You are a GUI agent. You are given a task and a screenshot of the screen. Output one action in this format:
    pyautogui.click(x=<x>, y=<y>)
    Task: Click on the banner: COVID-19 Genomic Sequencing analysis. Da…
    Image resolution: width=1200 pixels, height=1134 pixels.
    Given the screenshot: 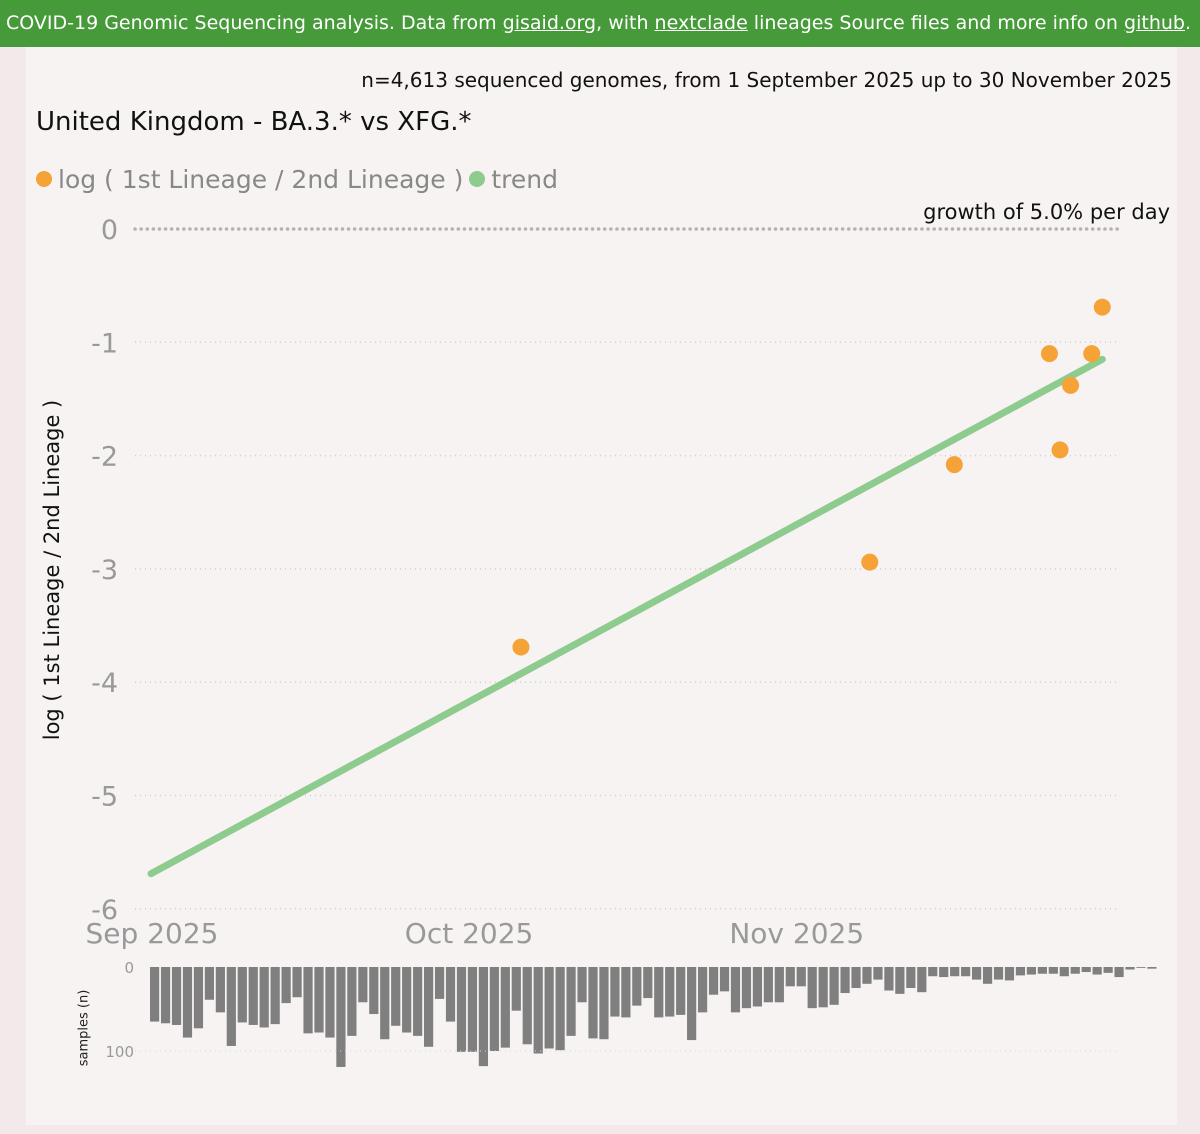 What is the action you would take?
    pyautogui.click(x=600, y=23)
    